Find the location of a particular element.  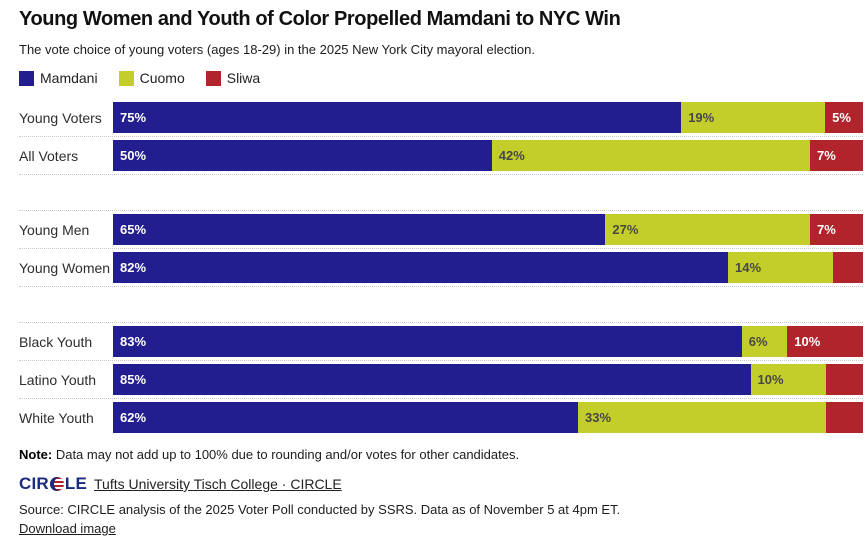

chart-row-inner: All Voters 50% 42% 7% is located at coordinates (441, 155).